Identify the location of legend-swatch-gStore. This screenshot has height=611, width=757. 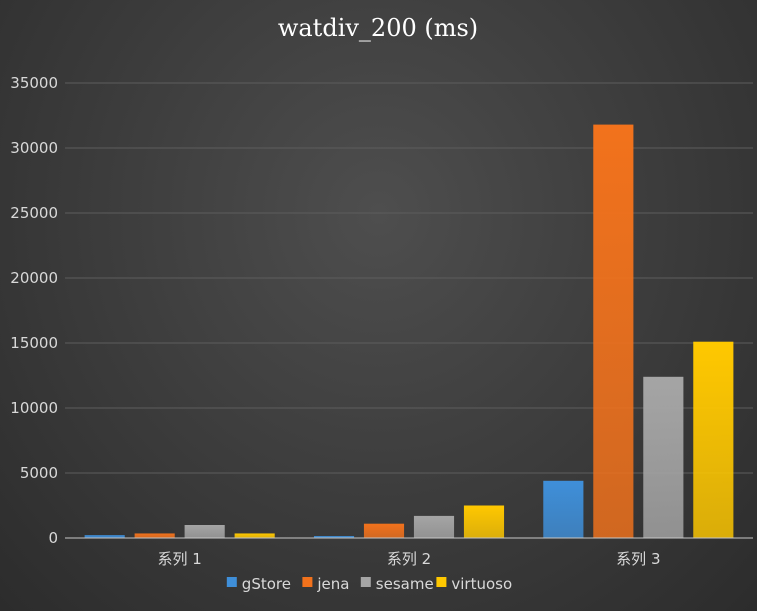
(231, 582).